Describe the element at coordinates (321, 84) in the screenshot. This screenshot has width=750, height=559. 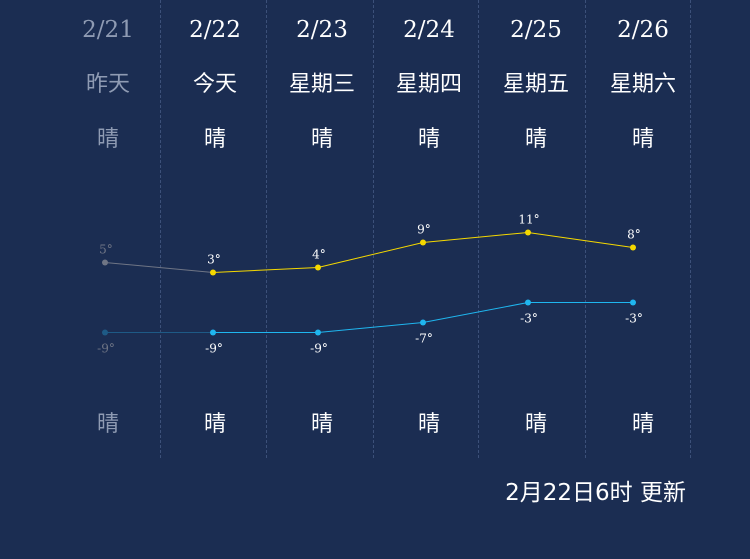
I see `forecast-weekday: 星期三` at that location.